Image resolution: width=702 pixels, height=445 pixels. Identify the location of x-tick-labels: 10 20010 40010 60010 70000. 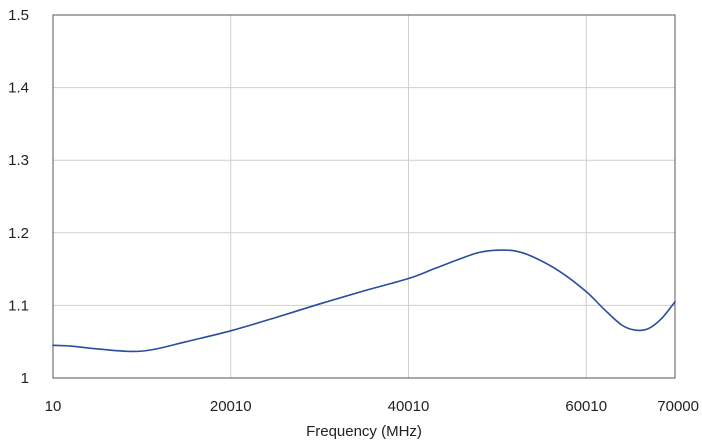
(372, 406).